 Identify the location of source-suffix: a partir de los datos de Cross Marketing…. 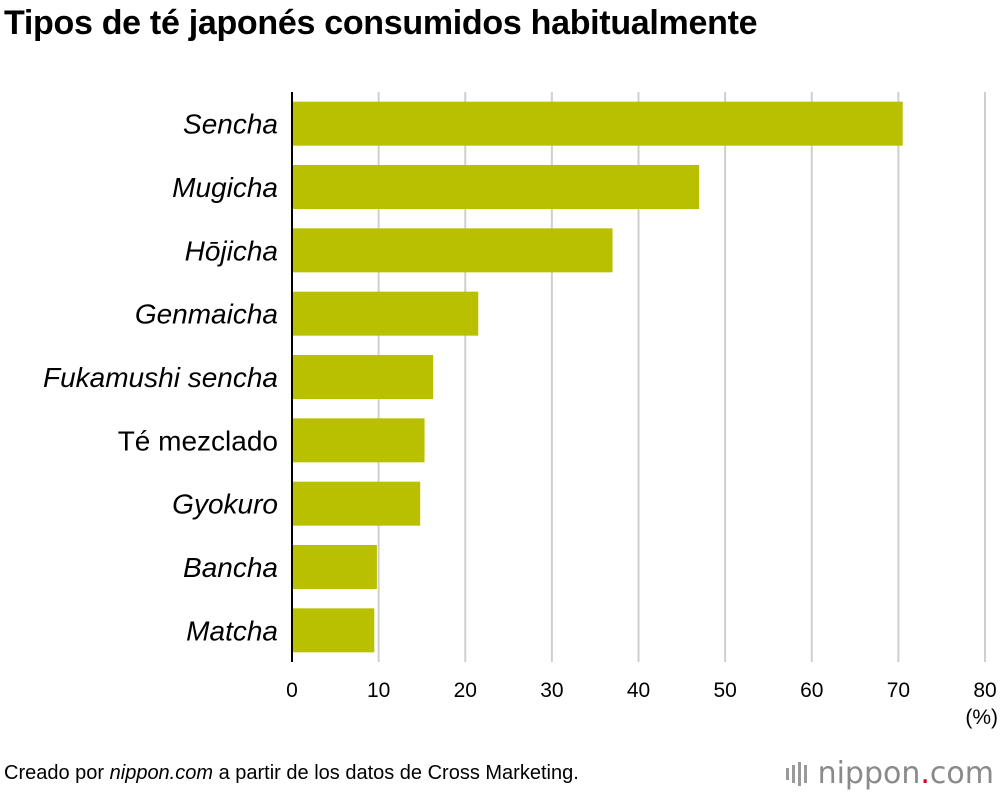
(396, 773).